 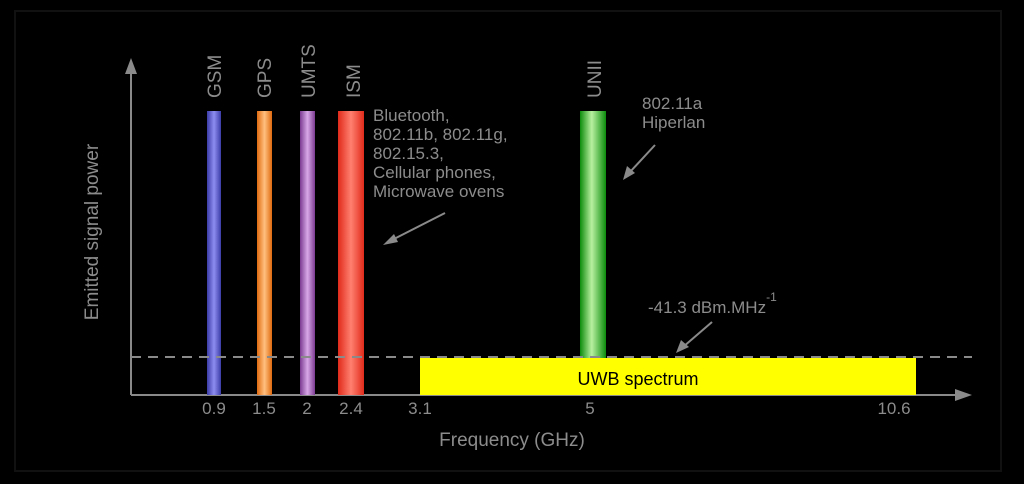 I want to click on band-bar-umts, so click(x=307, y=253).